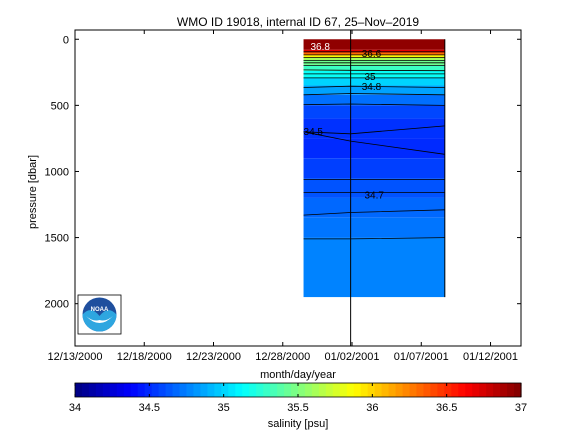 The image size is (576, 432). What do you see at coordinates (490, 357) in the screenshot?
I see `x-tick-label: 01/12/2001` at bounding box center [490, 357].